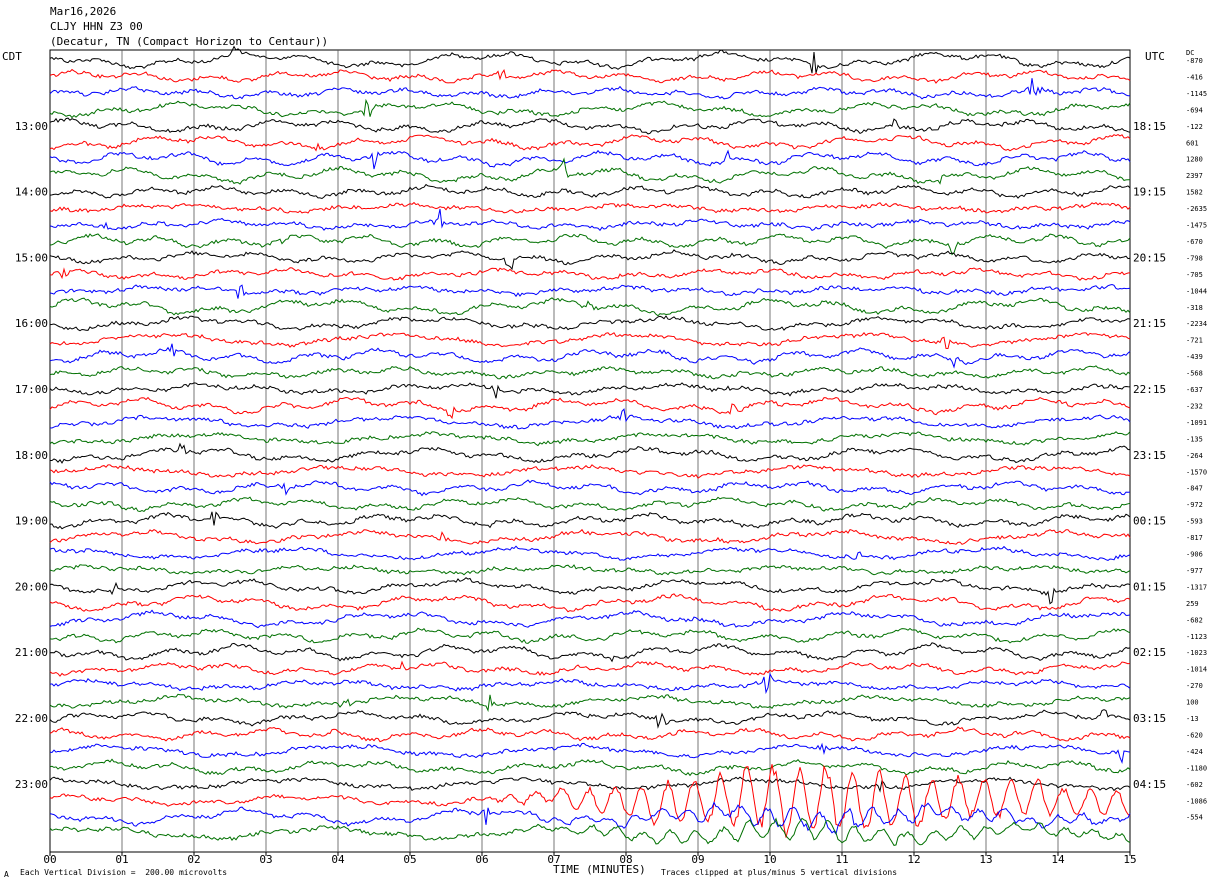 This screenshot has width=1210, height=886. What do you see at coordinates (1194, 571) in the screenshot?
I see `dc-offset-label: -977` at bounding box center [1194, 571].